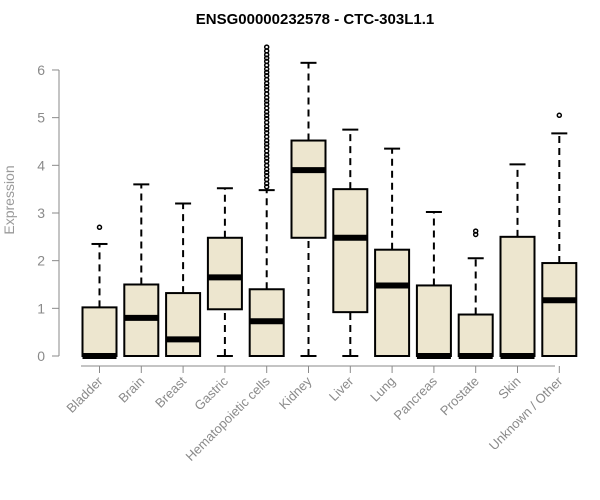 The width and height of the screenshot is (600, 500). I want to click on y-tick-label: 0, so click(41, 356).